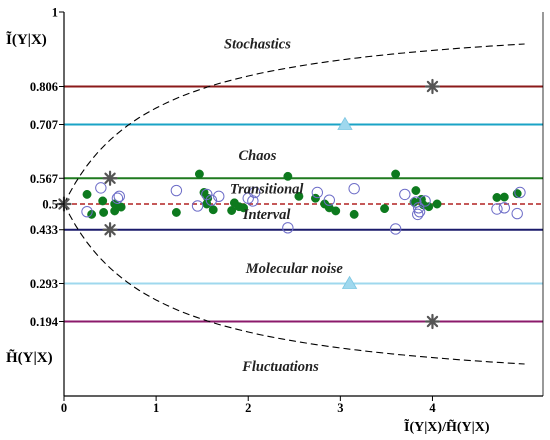 This screenshot has width=550, height=440. I want to click on y-tick-label-7: 0.194, so click(44, 322).